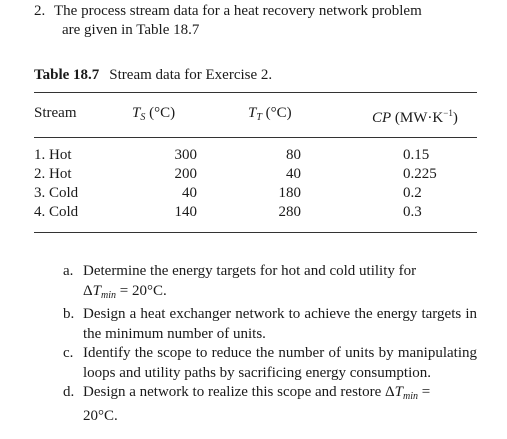 The image size is (507, 439). Describe the element at coordinates (186, 174) in the screenshot. I see `table-row-ts: 200` at that location.